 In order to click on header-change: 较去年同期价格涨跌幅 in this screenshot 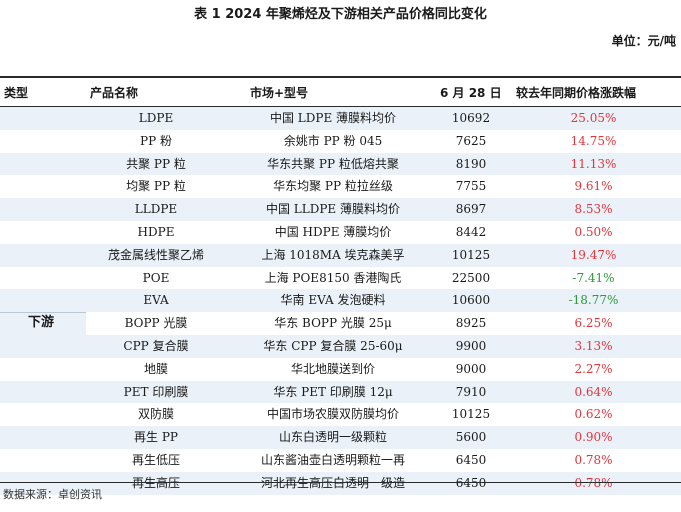, I will do `click(576, 93)`.